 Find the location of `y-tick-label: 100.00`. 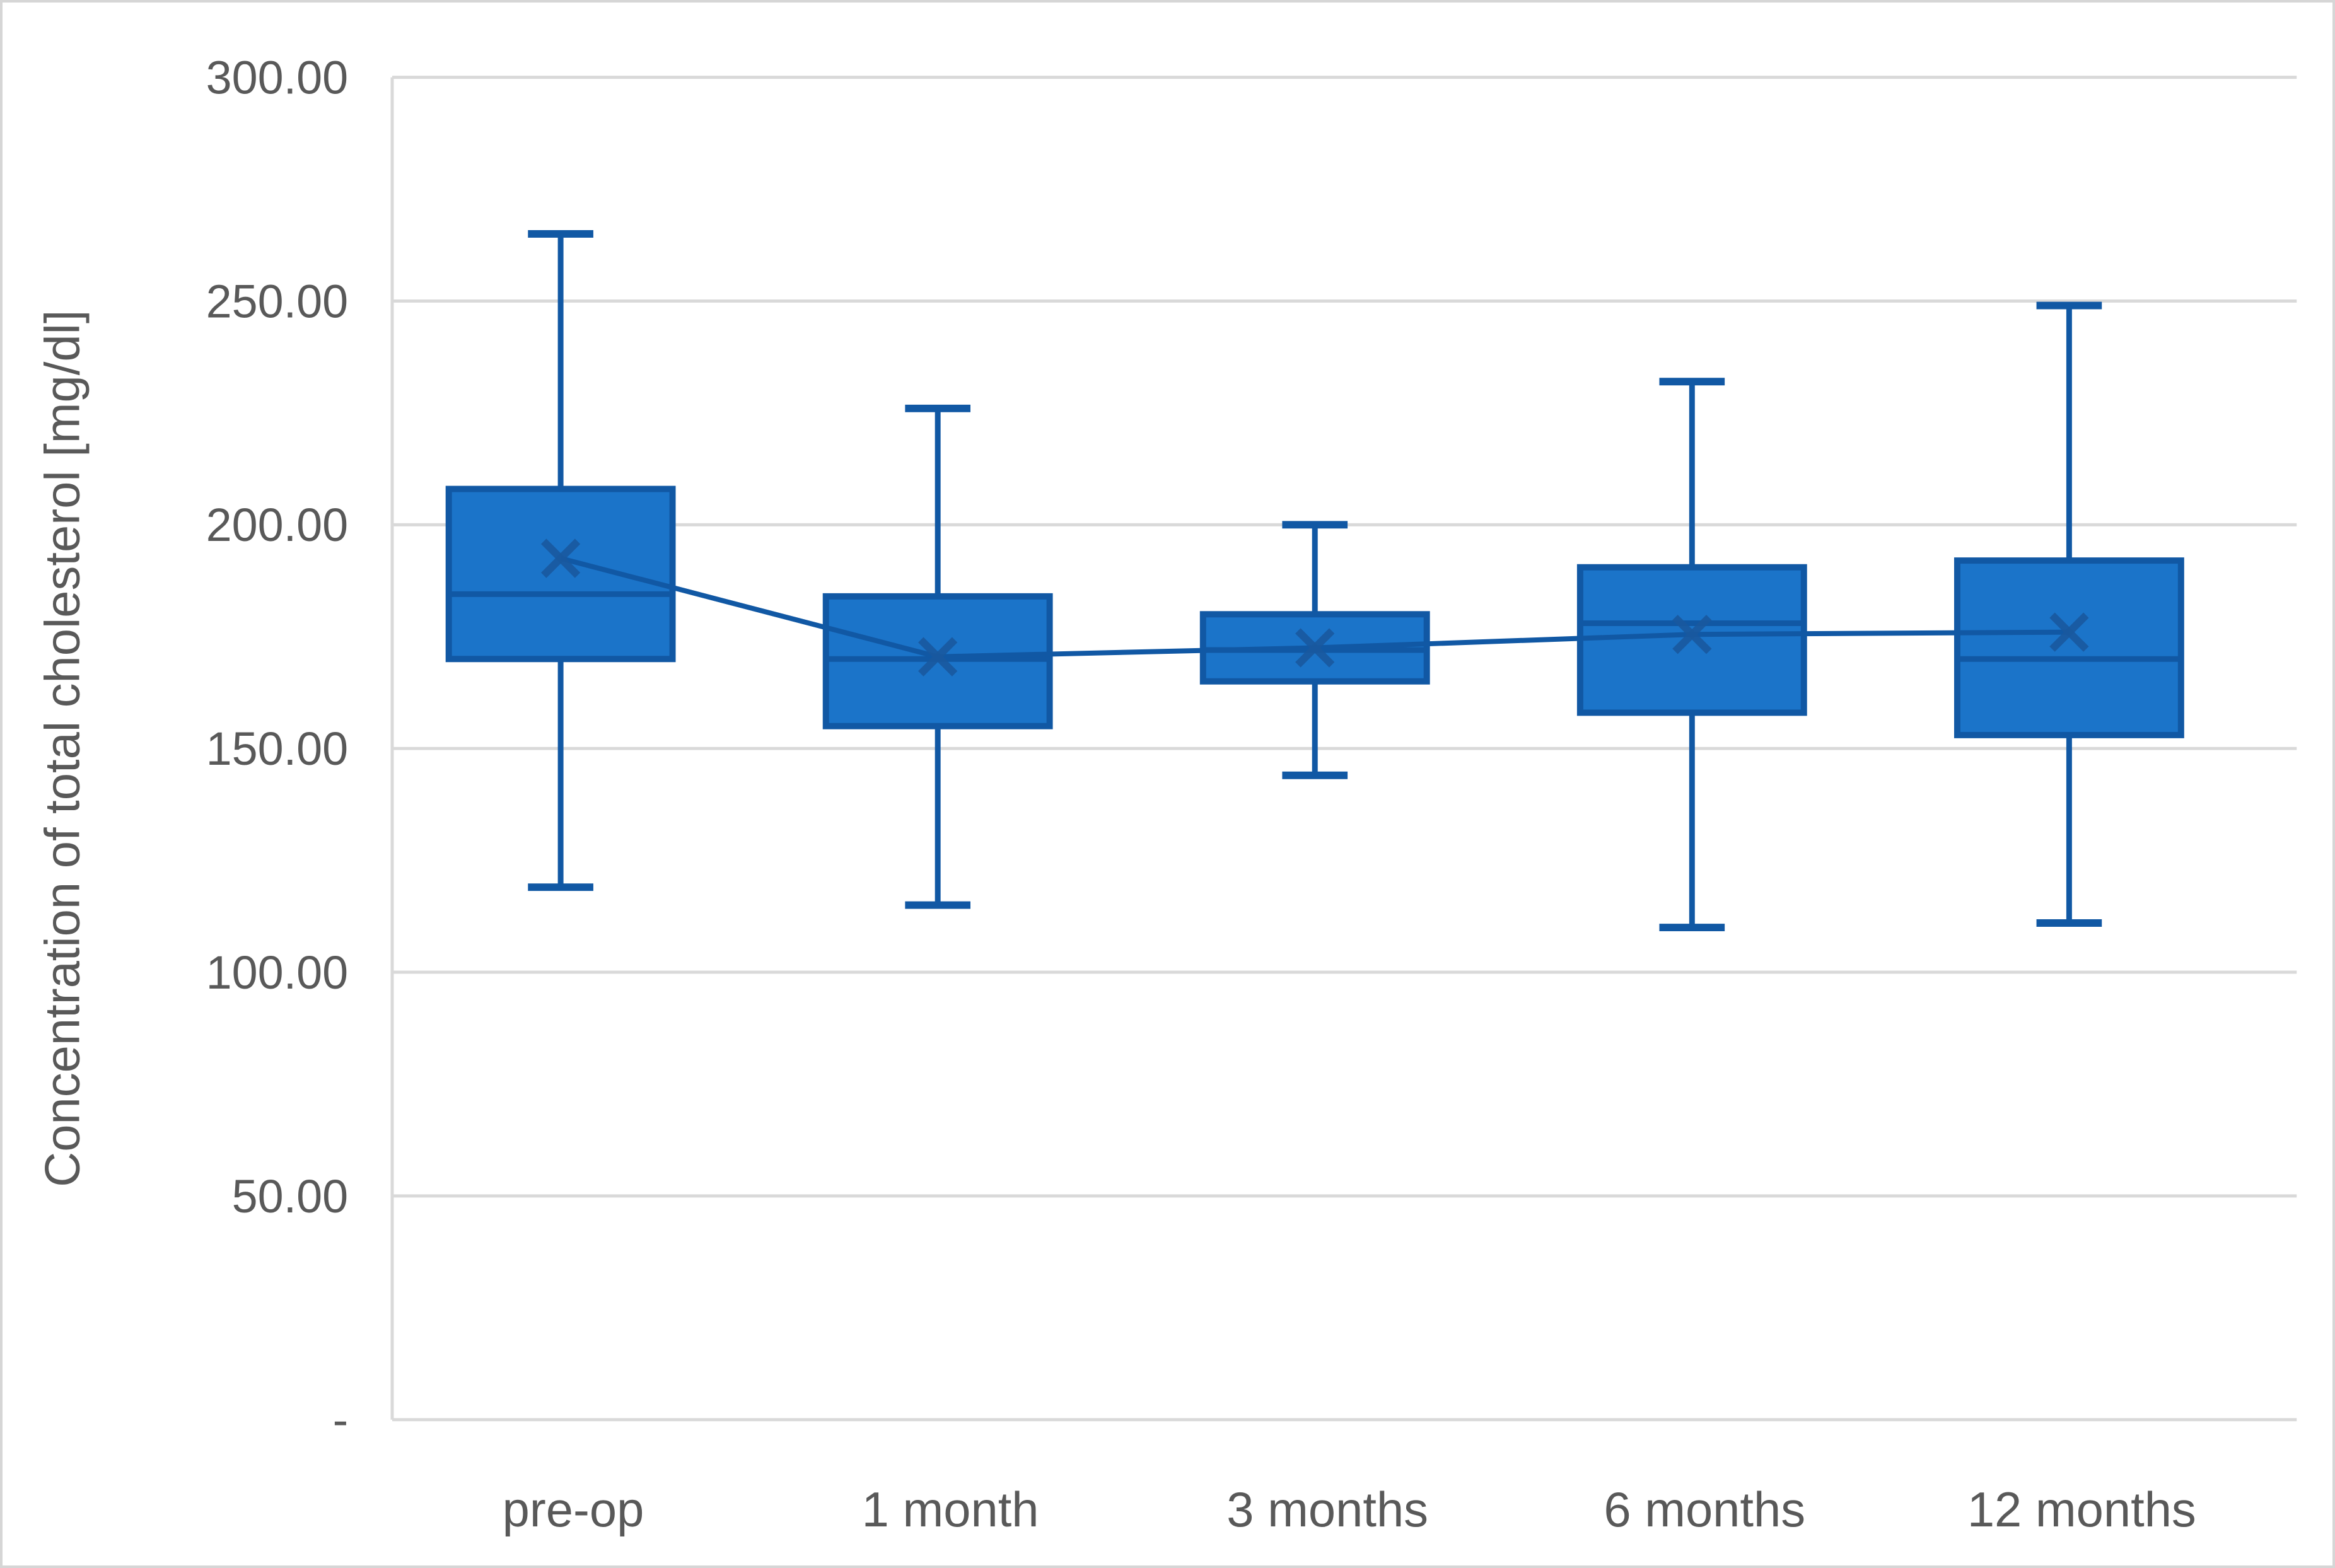

y-tick-label: 100.00 is located at coordinates (277, 972).